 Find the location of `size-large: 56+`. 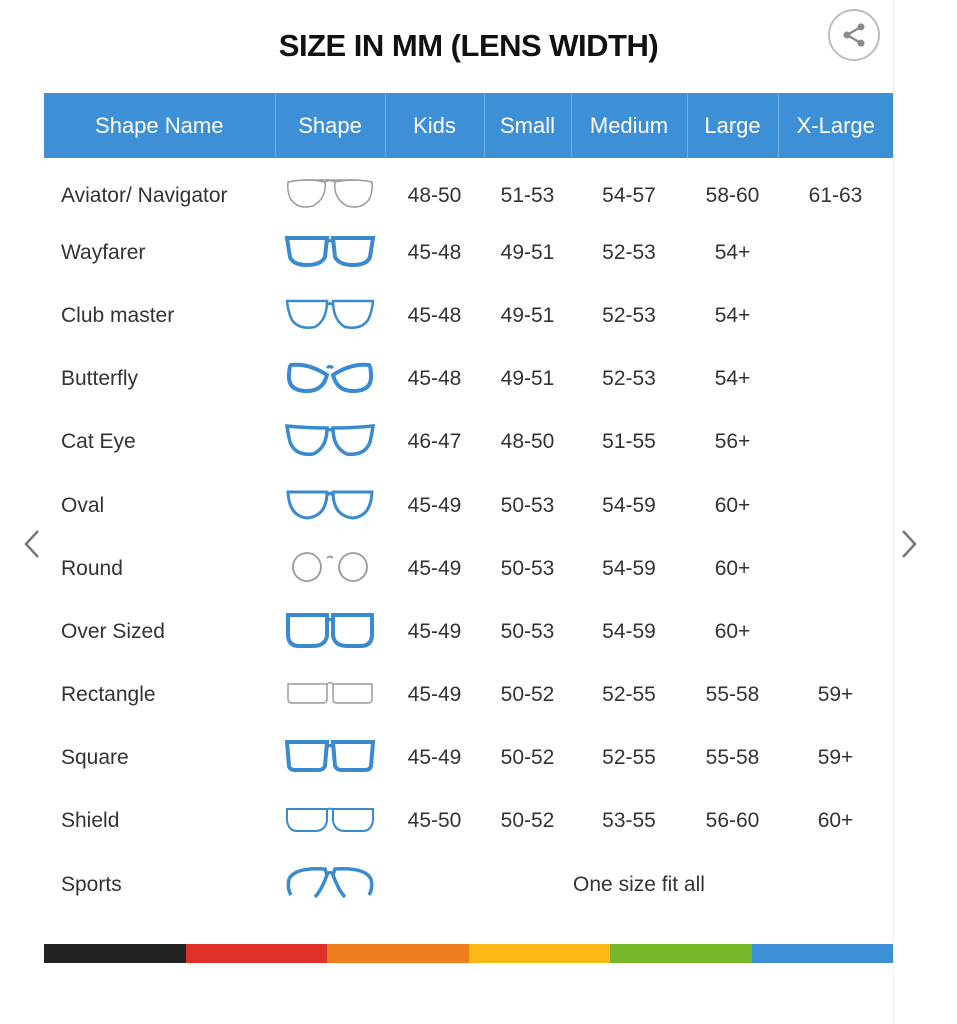

size-large: 56+ is located at coordinates (732, 442).